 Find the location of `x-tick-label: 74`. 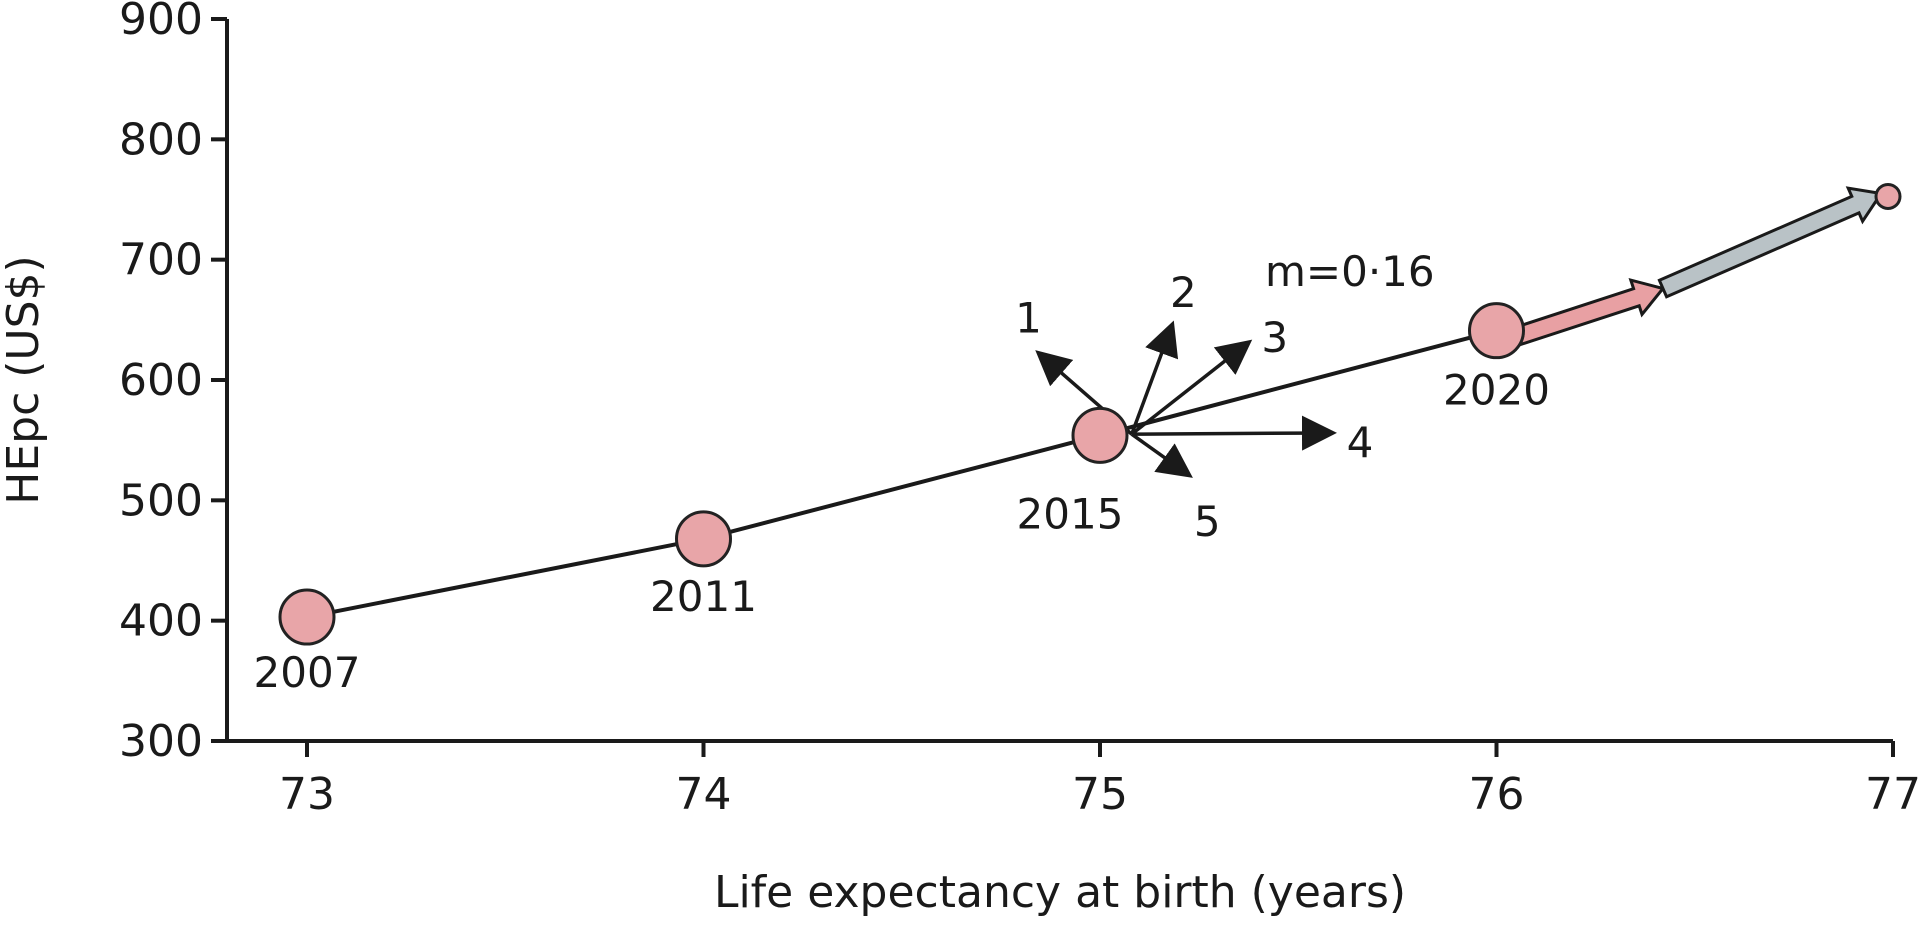

x-tick-label: 74 is located at coordinates (704, 794).